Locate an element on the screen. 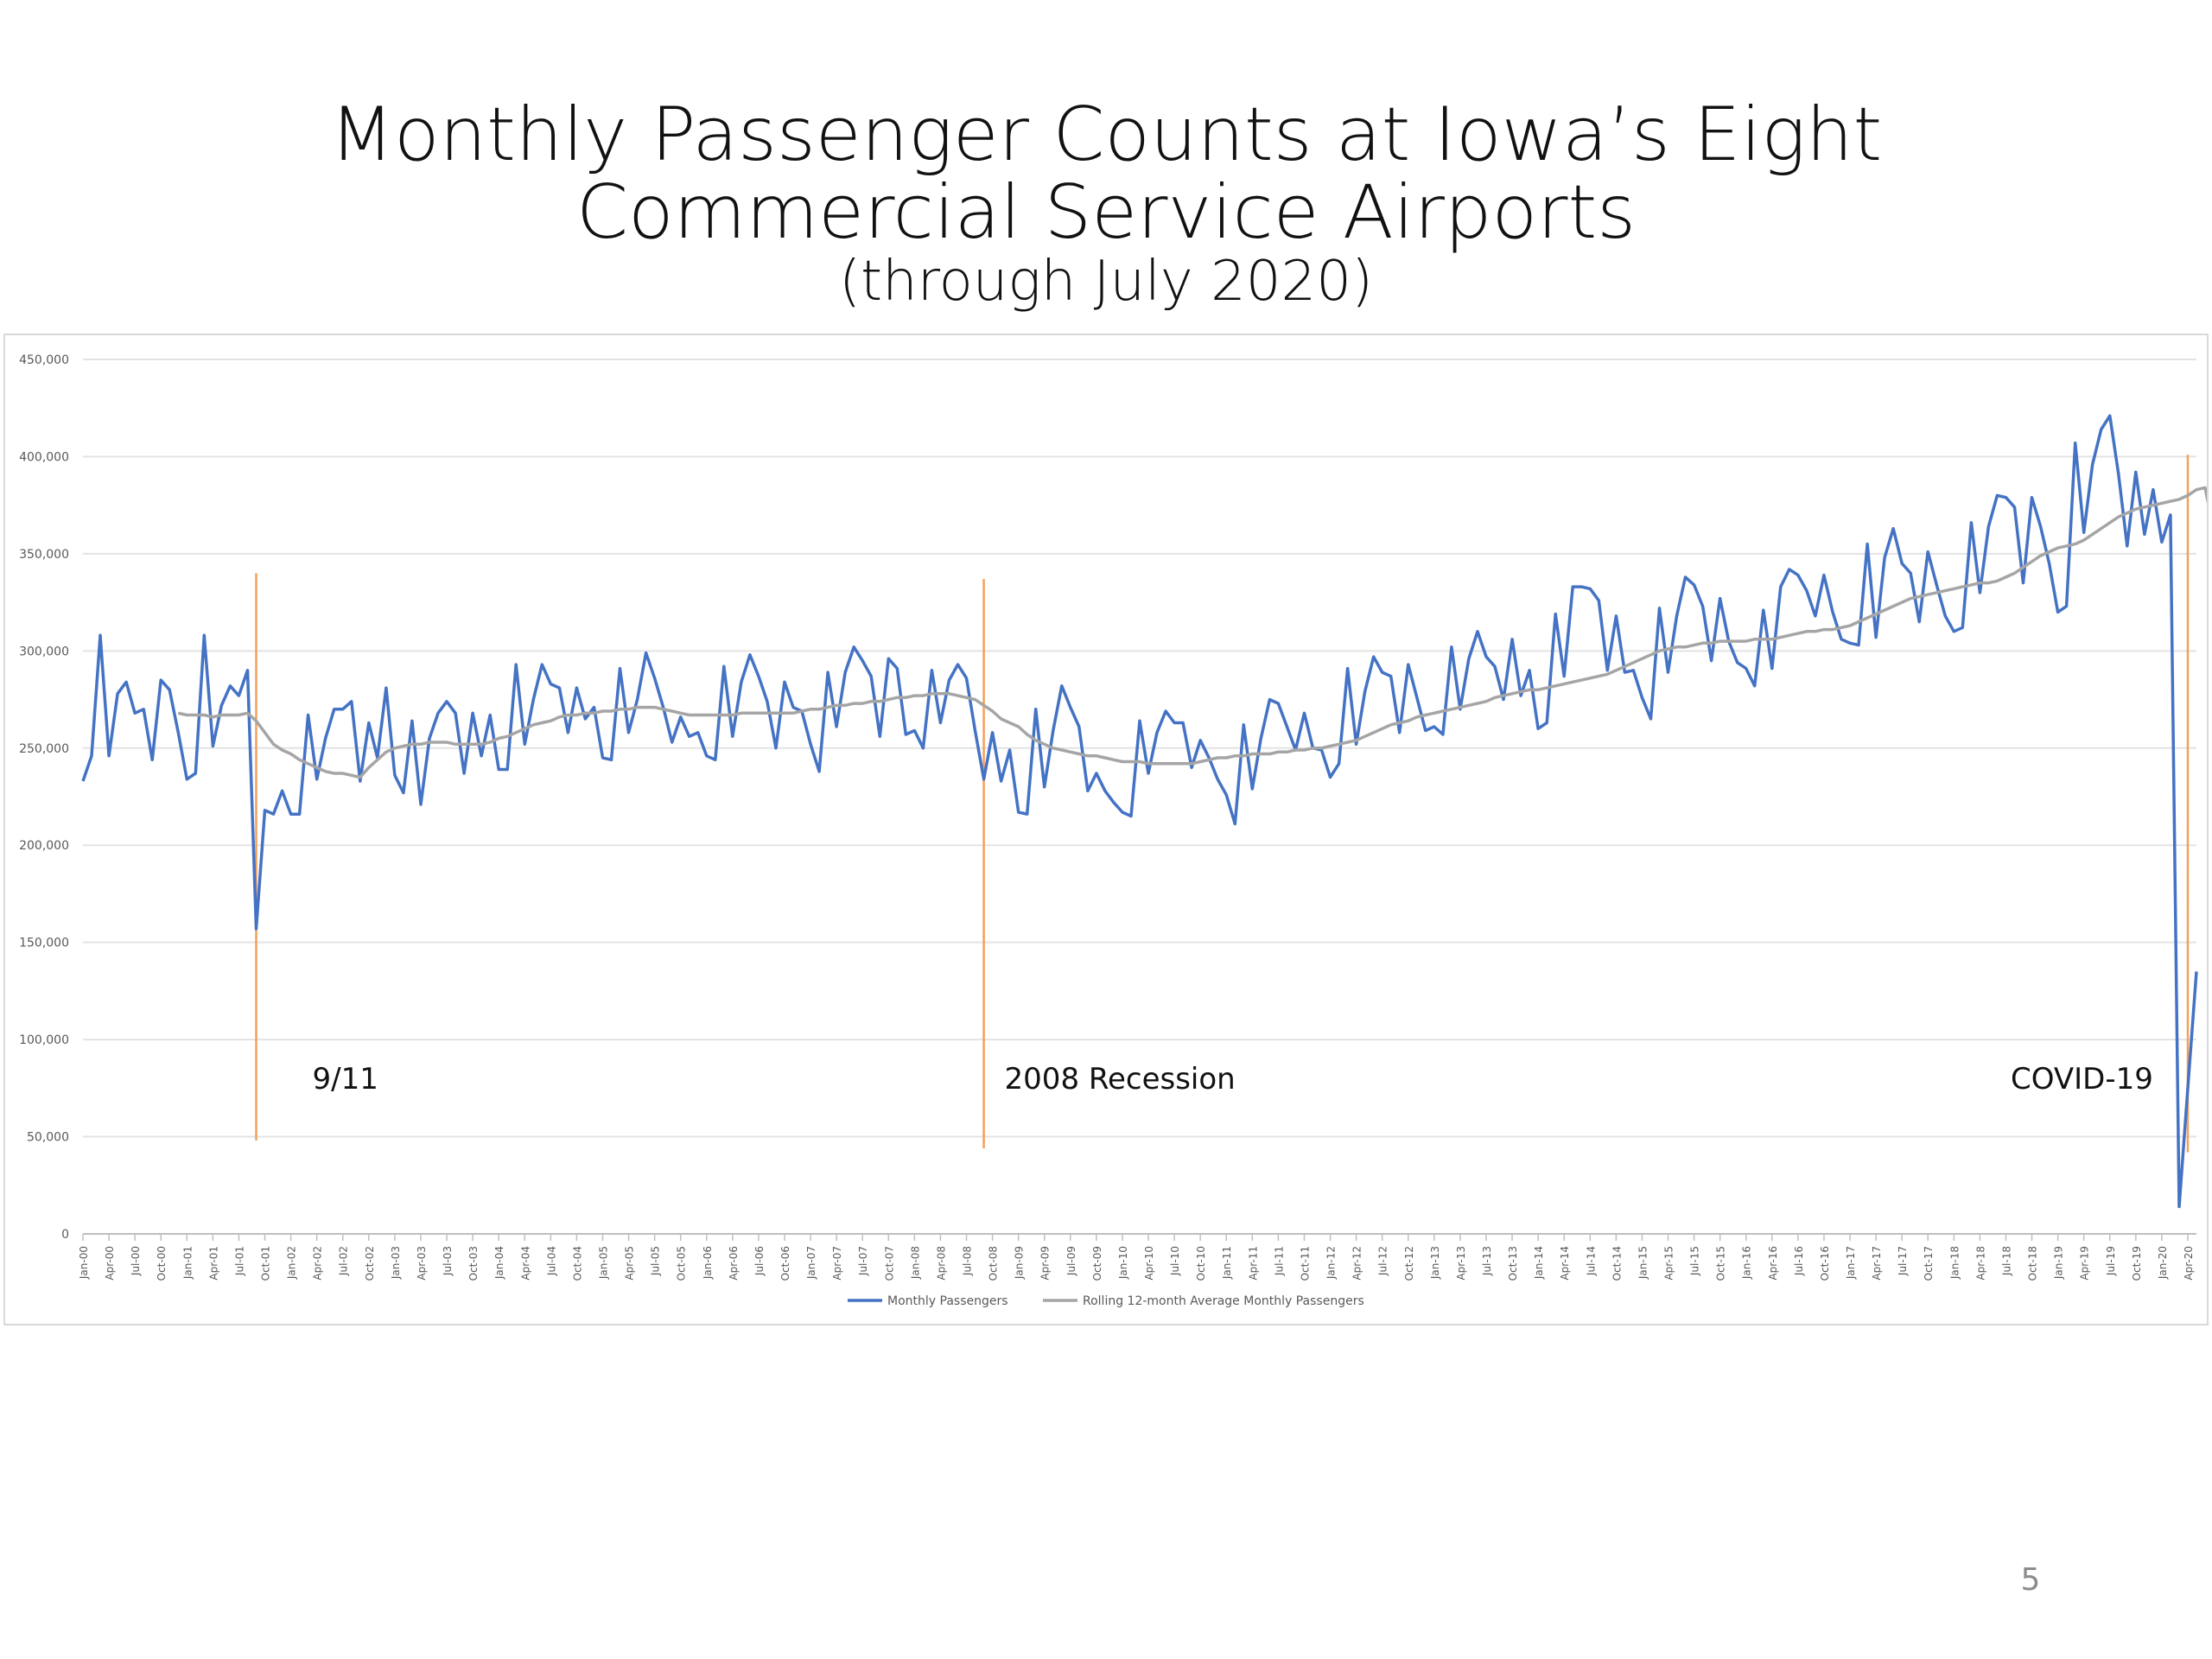 This screenshot has width=2212, height=1659. x-tick-label: Oct-07 is located at coordinates (889, 1263).